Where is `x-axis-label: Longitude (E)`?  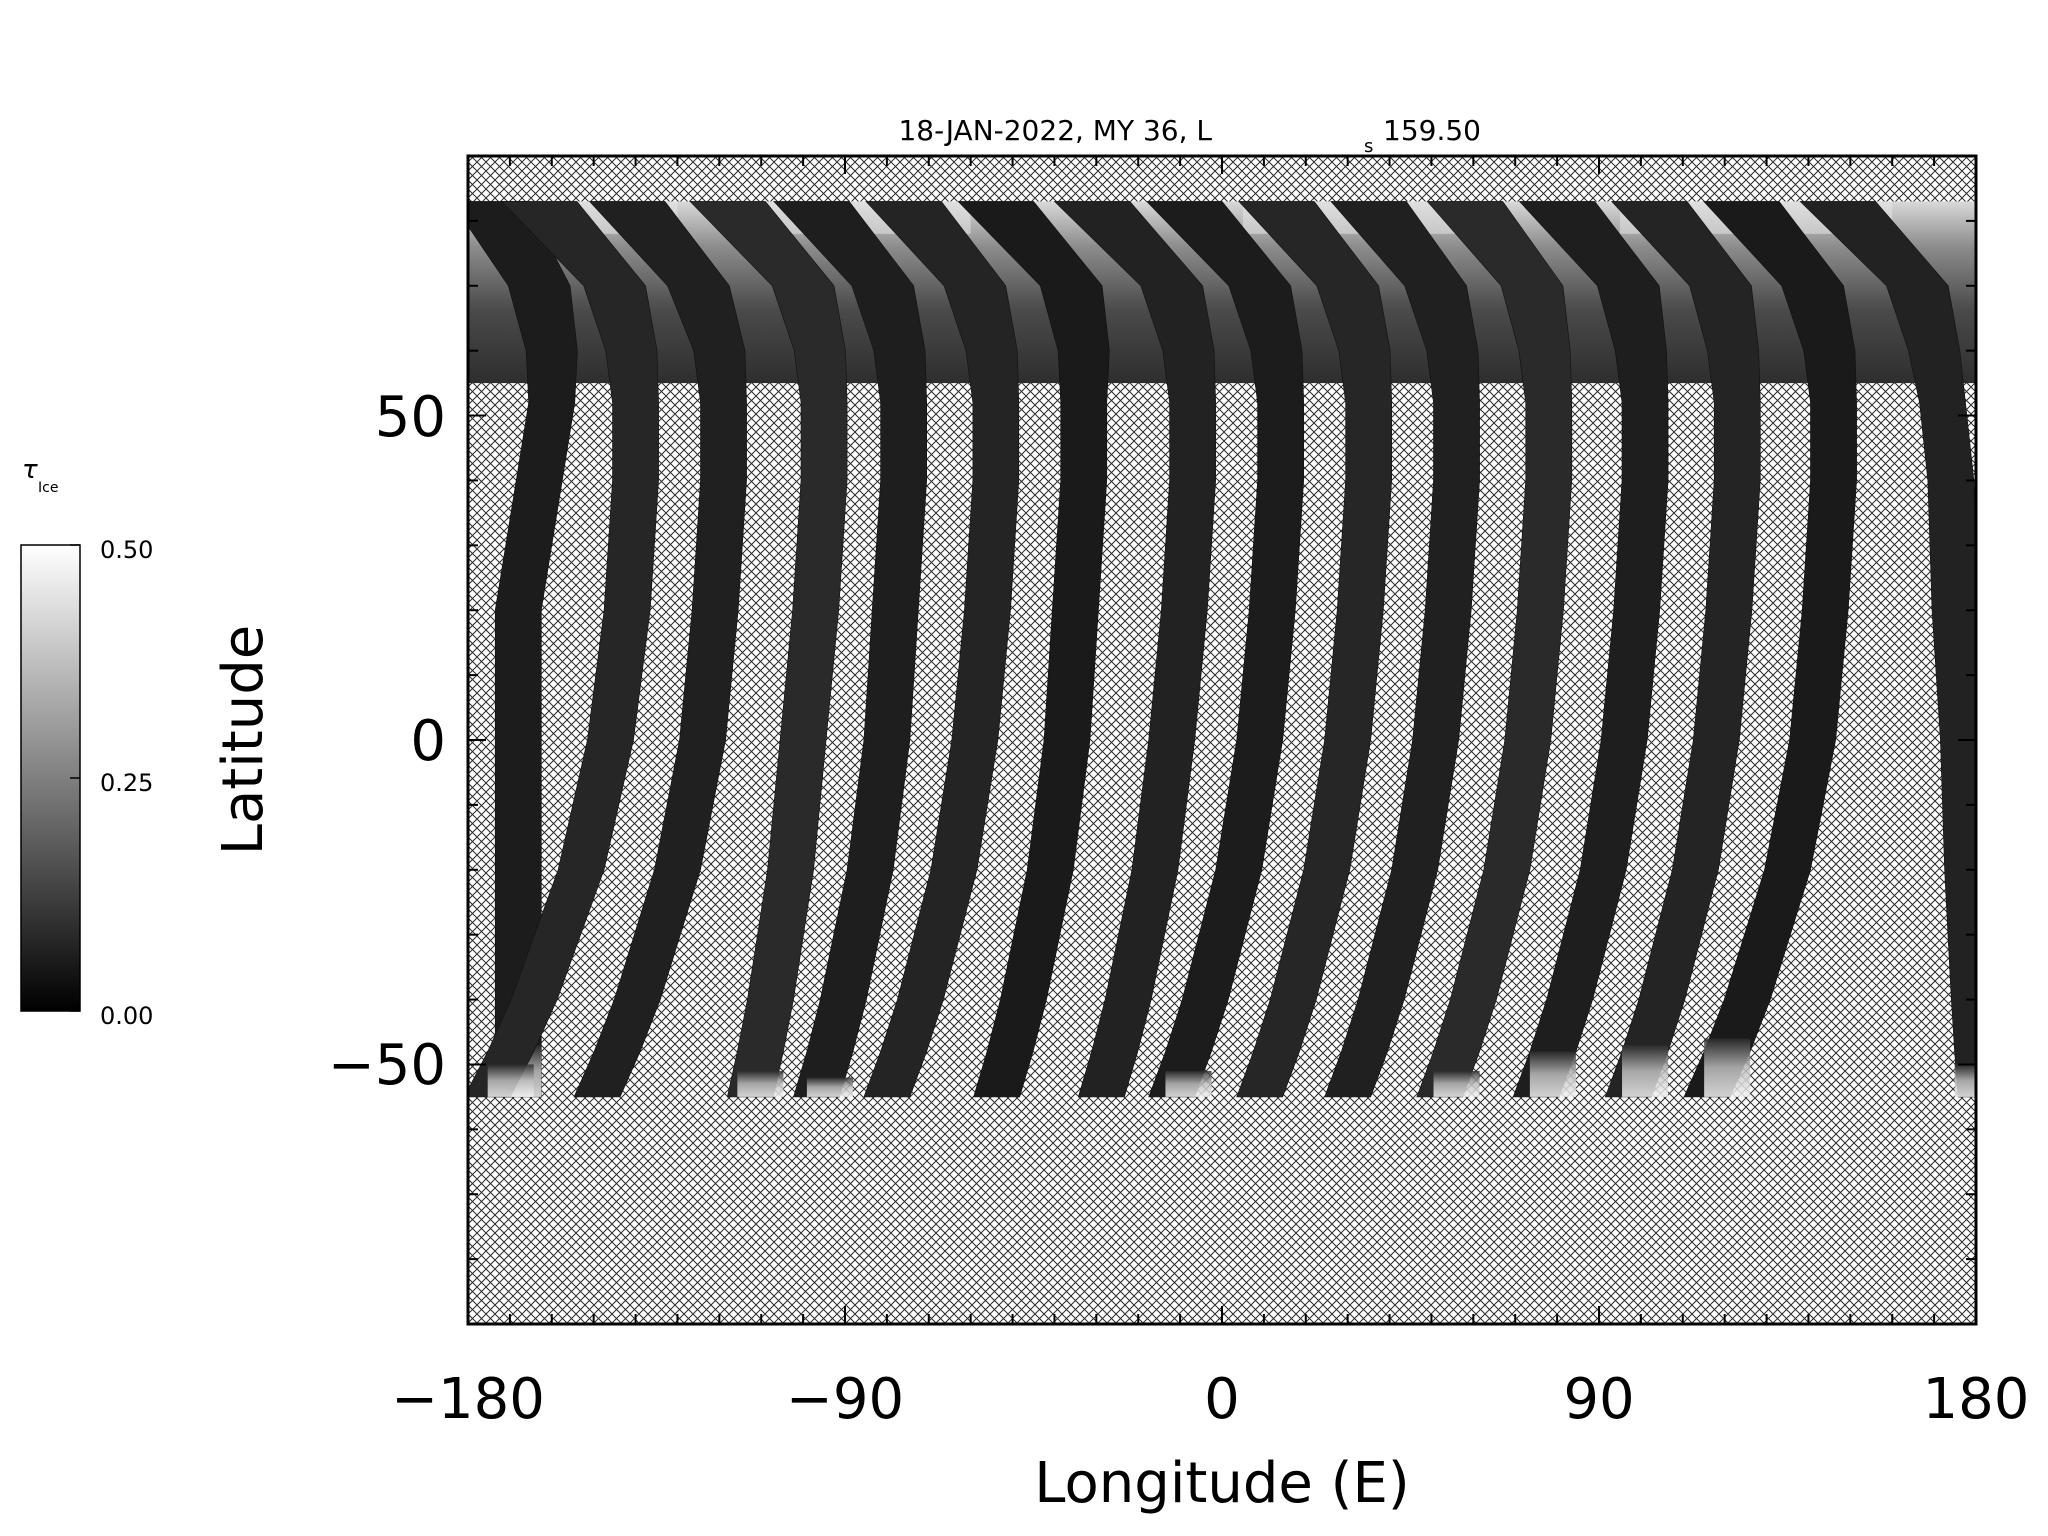
x-axis-label: Longitude (E) is located at coordinates (1221, 1483).